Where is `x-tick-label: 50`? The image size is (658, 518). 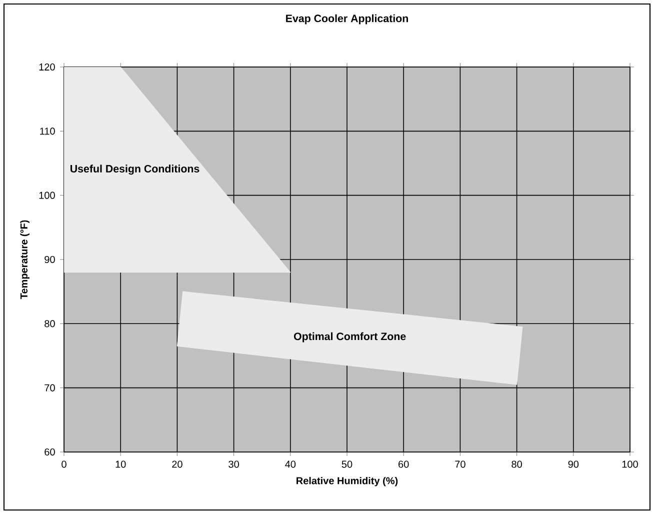 x-tick-label: 50 is located at coordinates (347, 464).